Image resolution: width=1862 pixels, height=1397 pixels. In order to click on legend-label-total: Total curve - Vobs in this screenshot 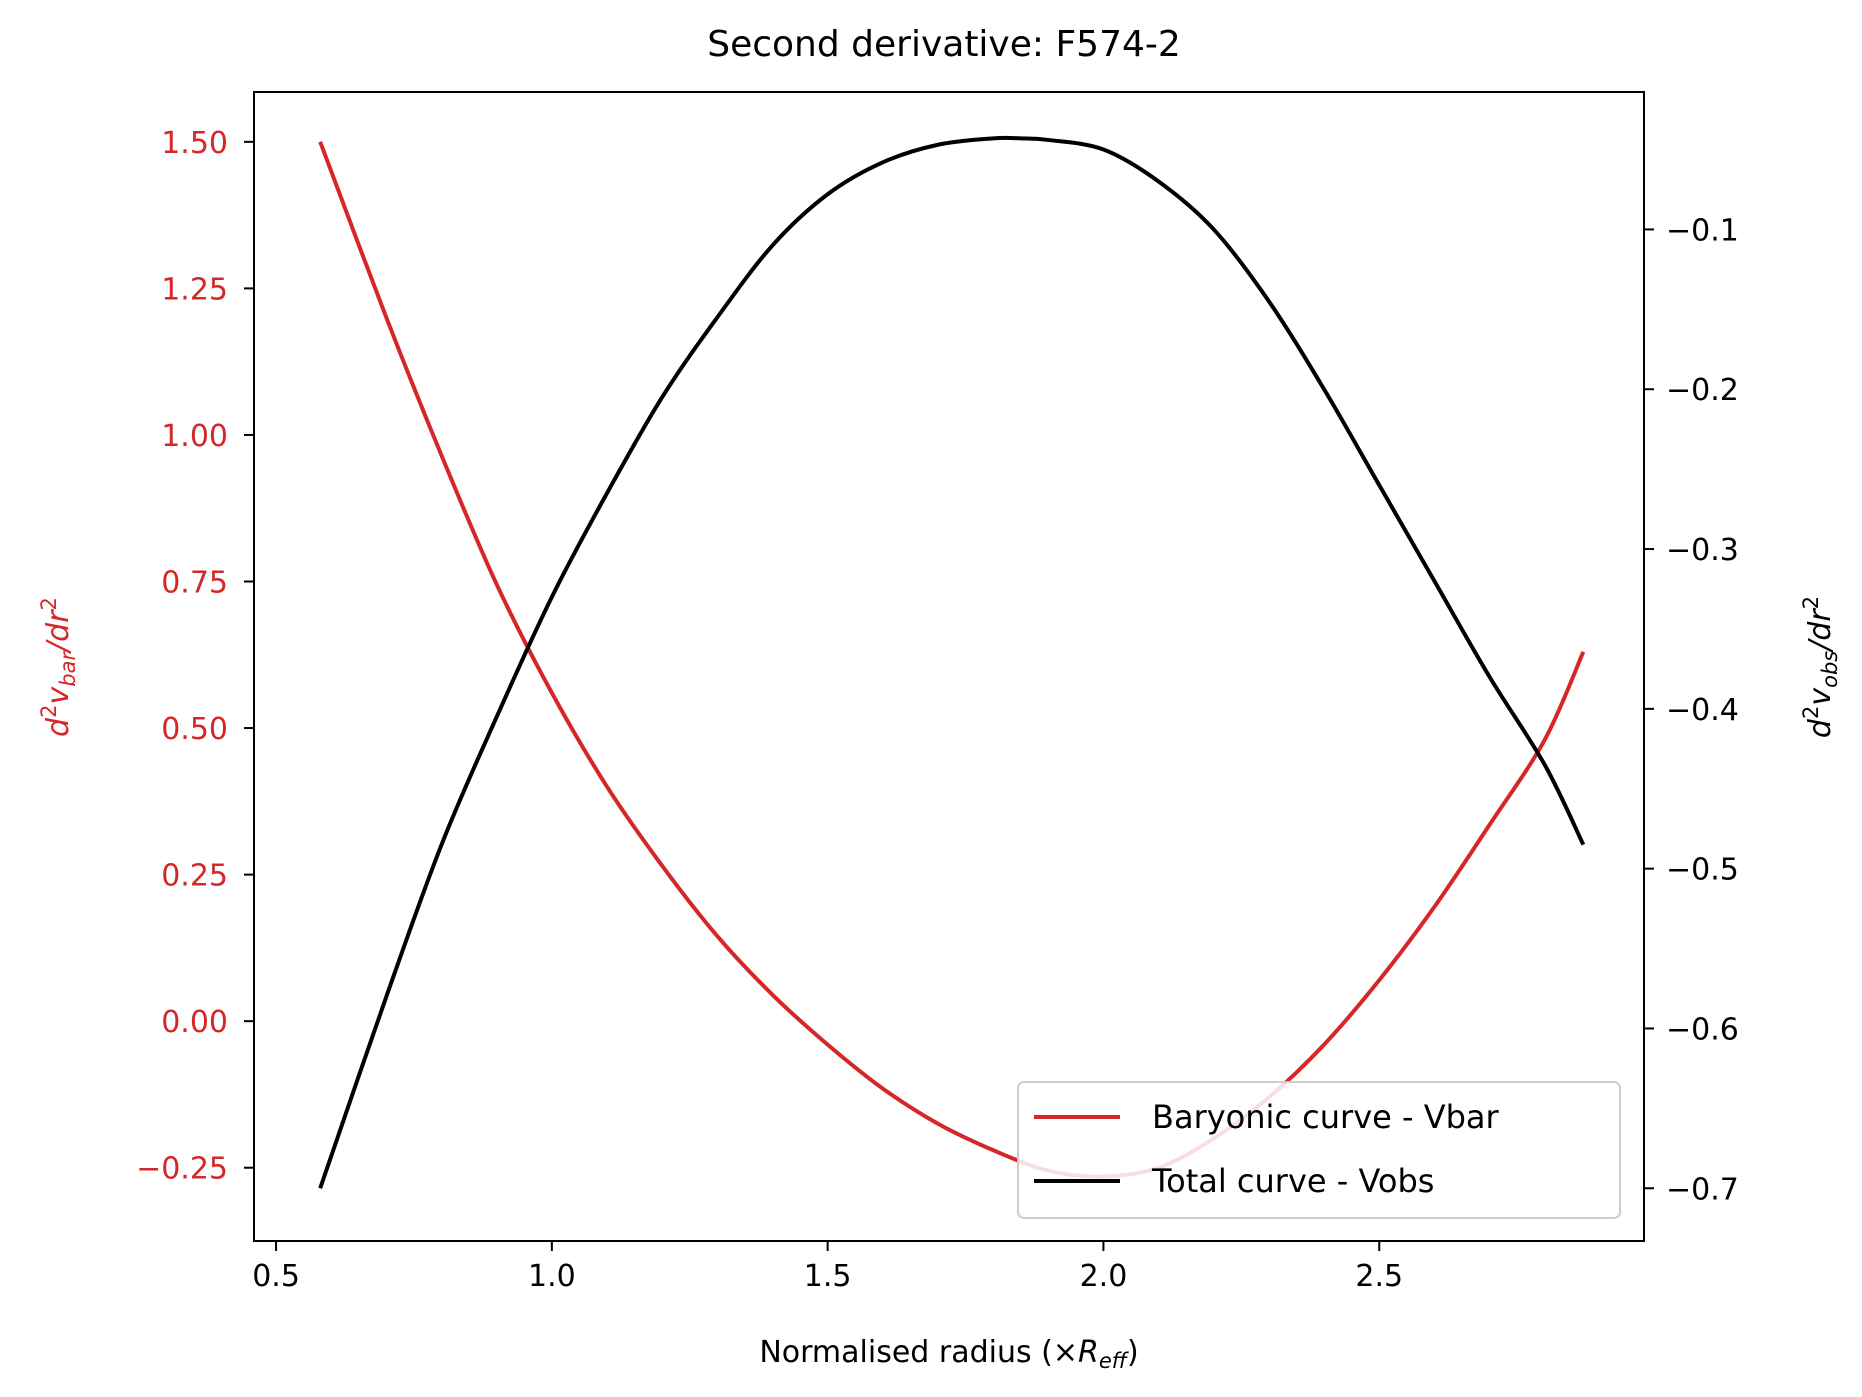, I will do `click(1292, 1181)`.